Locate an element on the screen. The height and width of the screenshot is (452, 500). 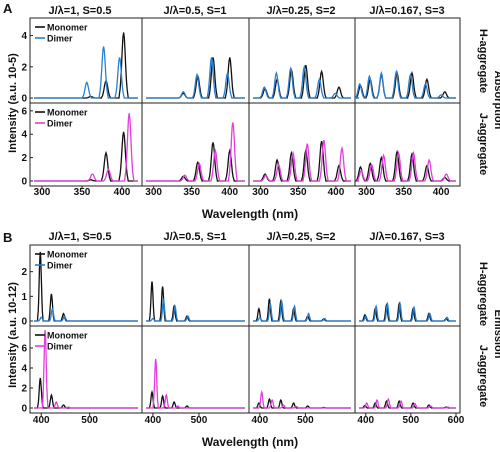
subplot-b-2-2: 400 500 is located at coordinates (195, 375).